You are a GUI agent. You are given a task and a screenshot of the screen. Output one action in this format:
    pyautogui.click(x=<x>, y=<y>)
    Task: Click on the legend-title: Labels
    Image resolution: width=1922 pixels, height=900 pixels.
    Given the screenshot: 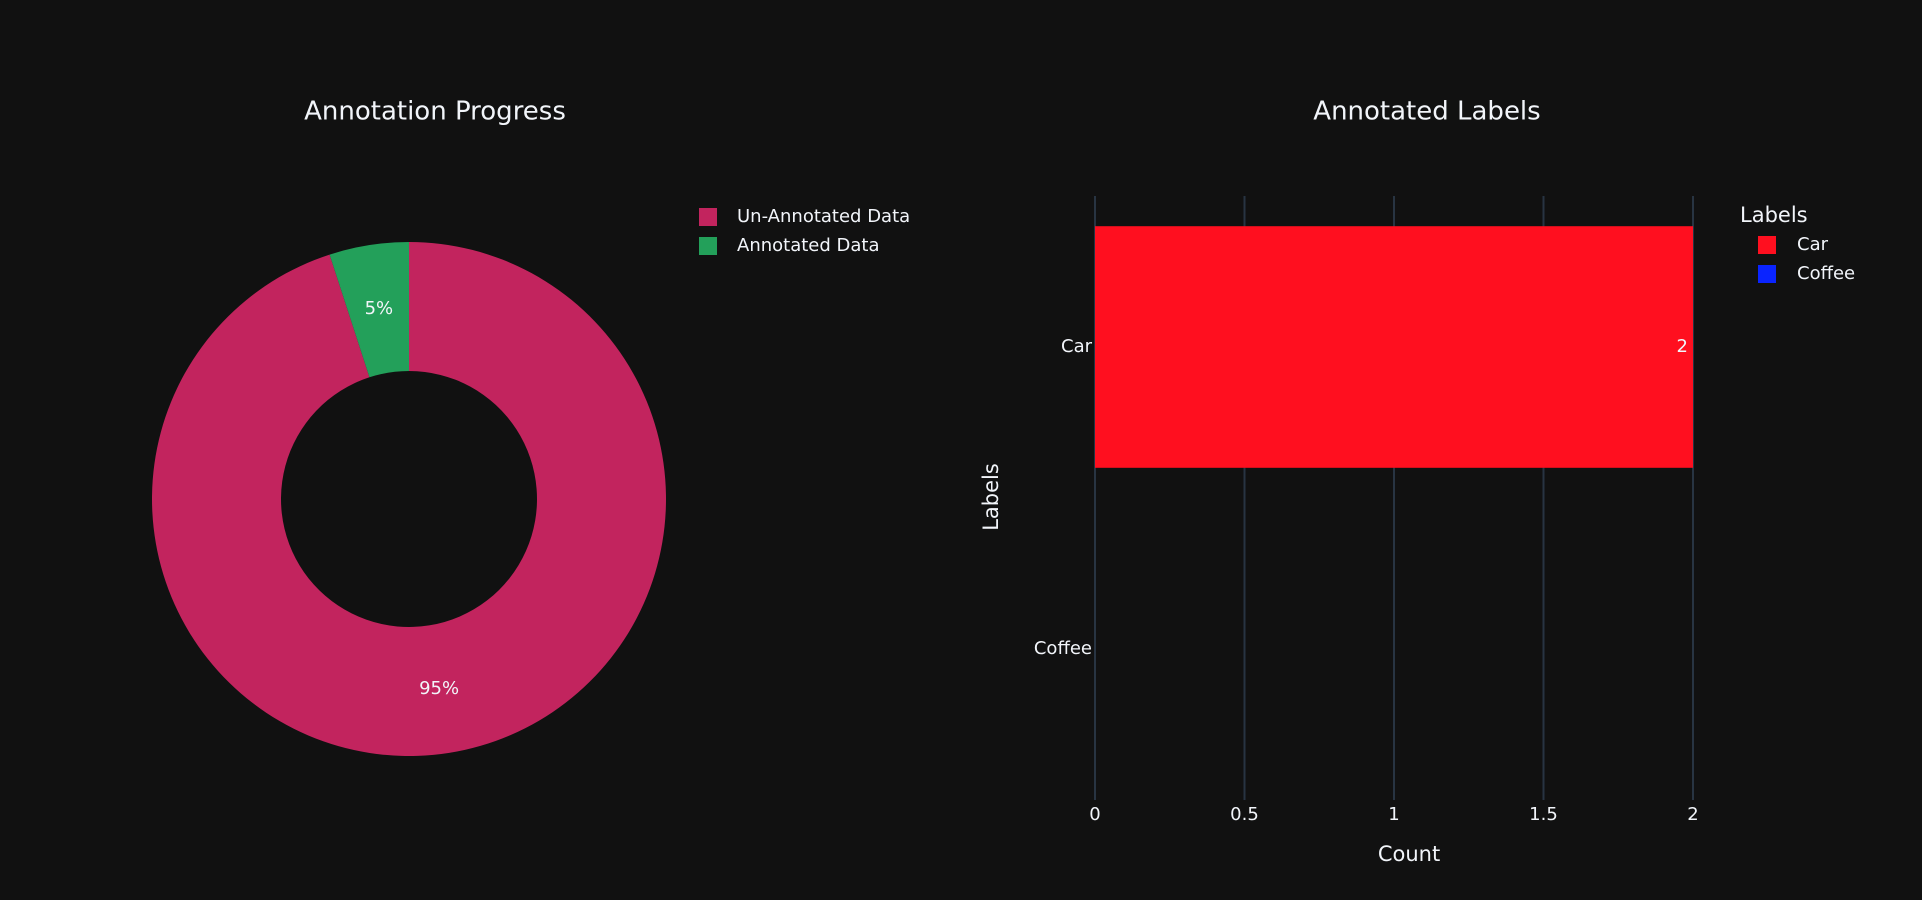 What is the action you would take?
    pyautogui.click(x=1774, y=215)
    